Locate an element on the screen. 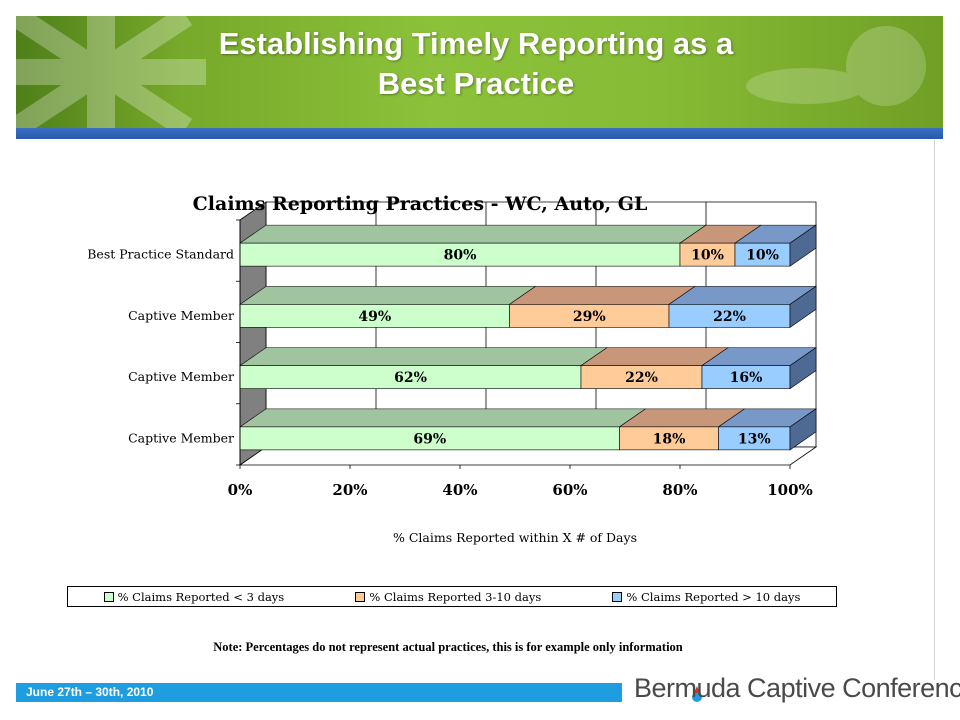 Image resolution: width=960 pixels, height=720 pixels. x-axis-label: % Claims Reported within X # of Days is located at coordinates (515, 537).